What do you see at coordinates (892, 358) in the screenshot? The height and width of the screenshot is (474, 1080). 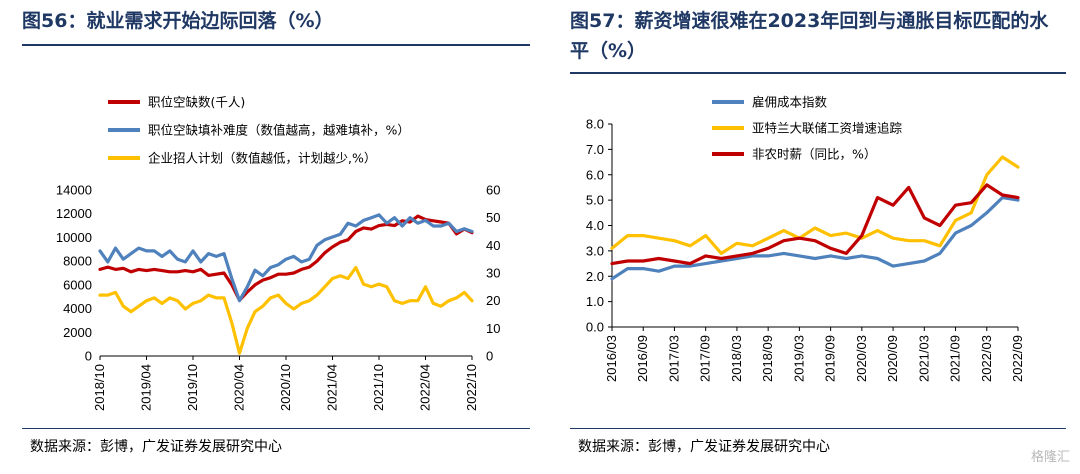 I see `right-chart-x-tick-label: 2020/09` at bounding box center [892, 358].